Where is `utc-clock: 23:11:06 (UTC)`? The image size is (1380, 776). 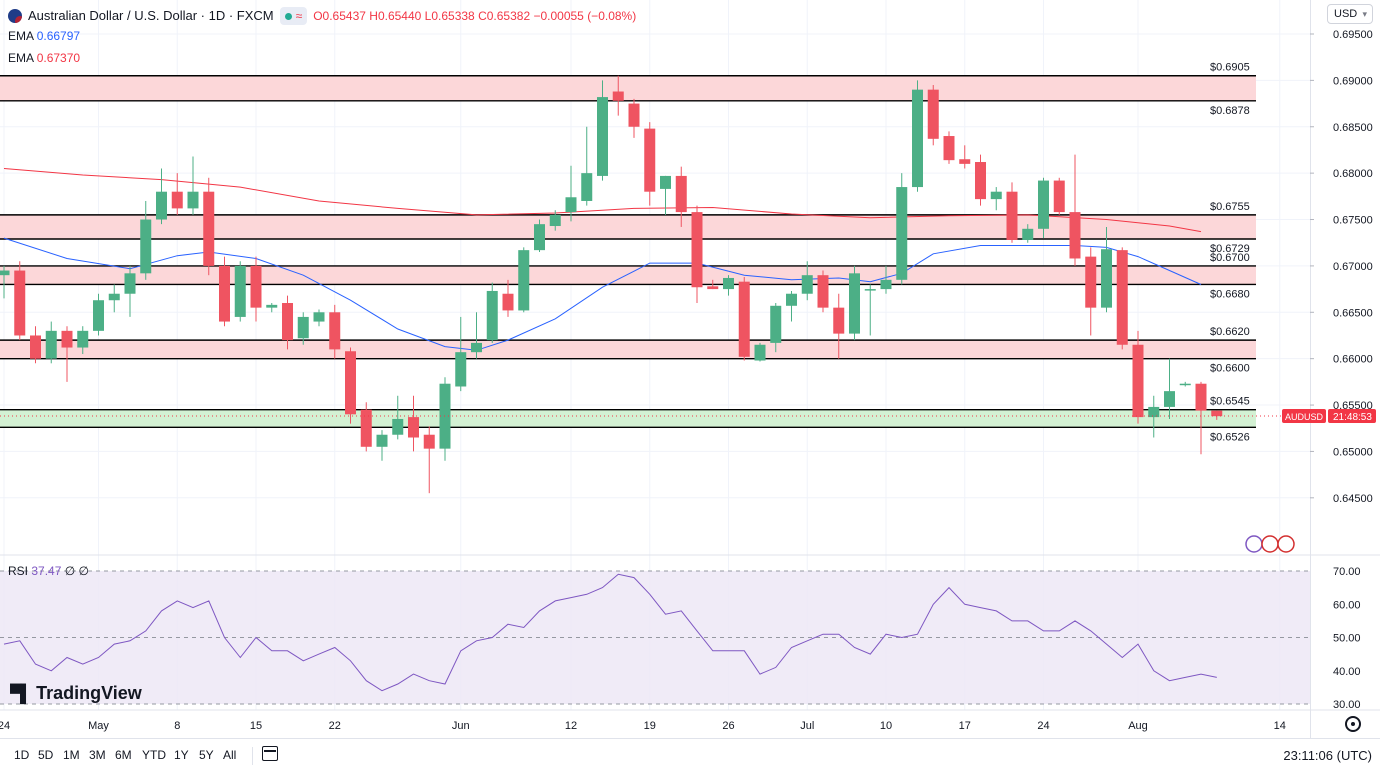
utc-clock: 23:11:06 (UTC) is located at coordinates (1327, 755).